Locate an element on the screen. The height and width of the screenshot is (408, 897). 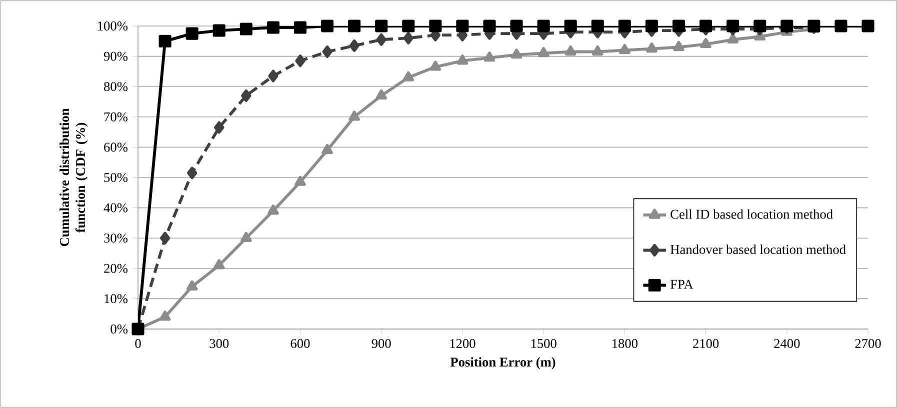
x-tick-label: 1200 is located at coordinates (463, 343).